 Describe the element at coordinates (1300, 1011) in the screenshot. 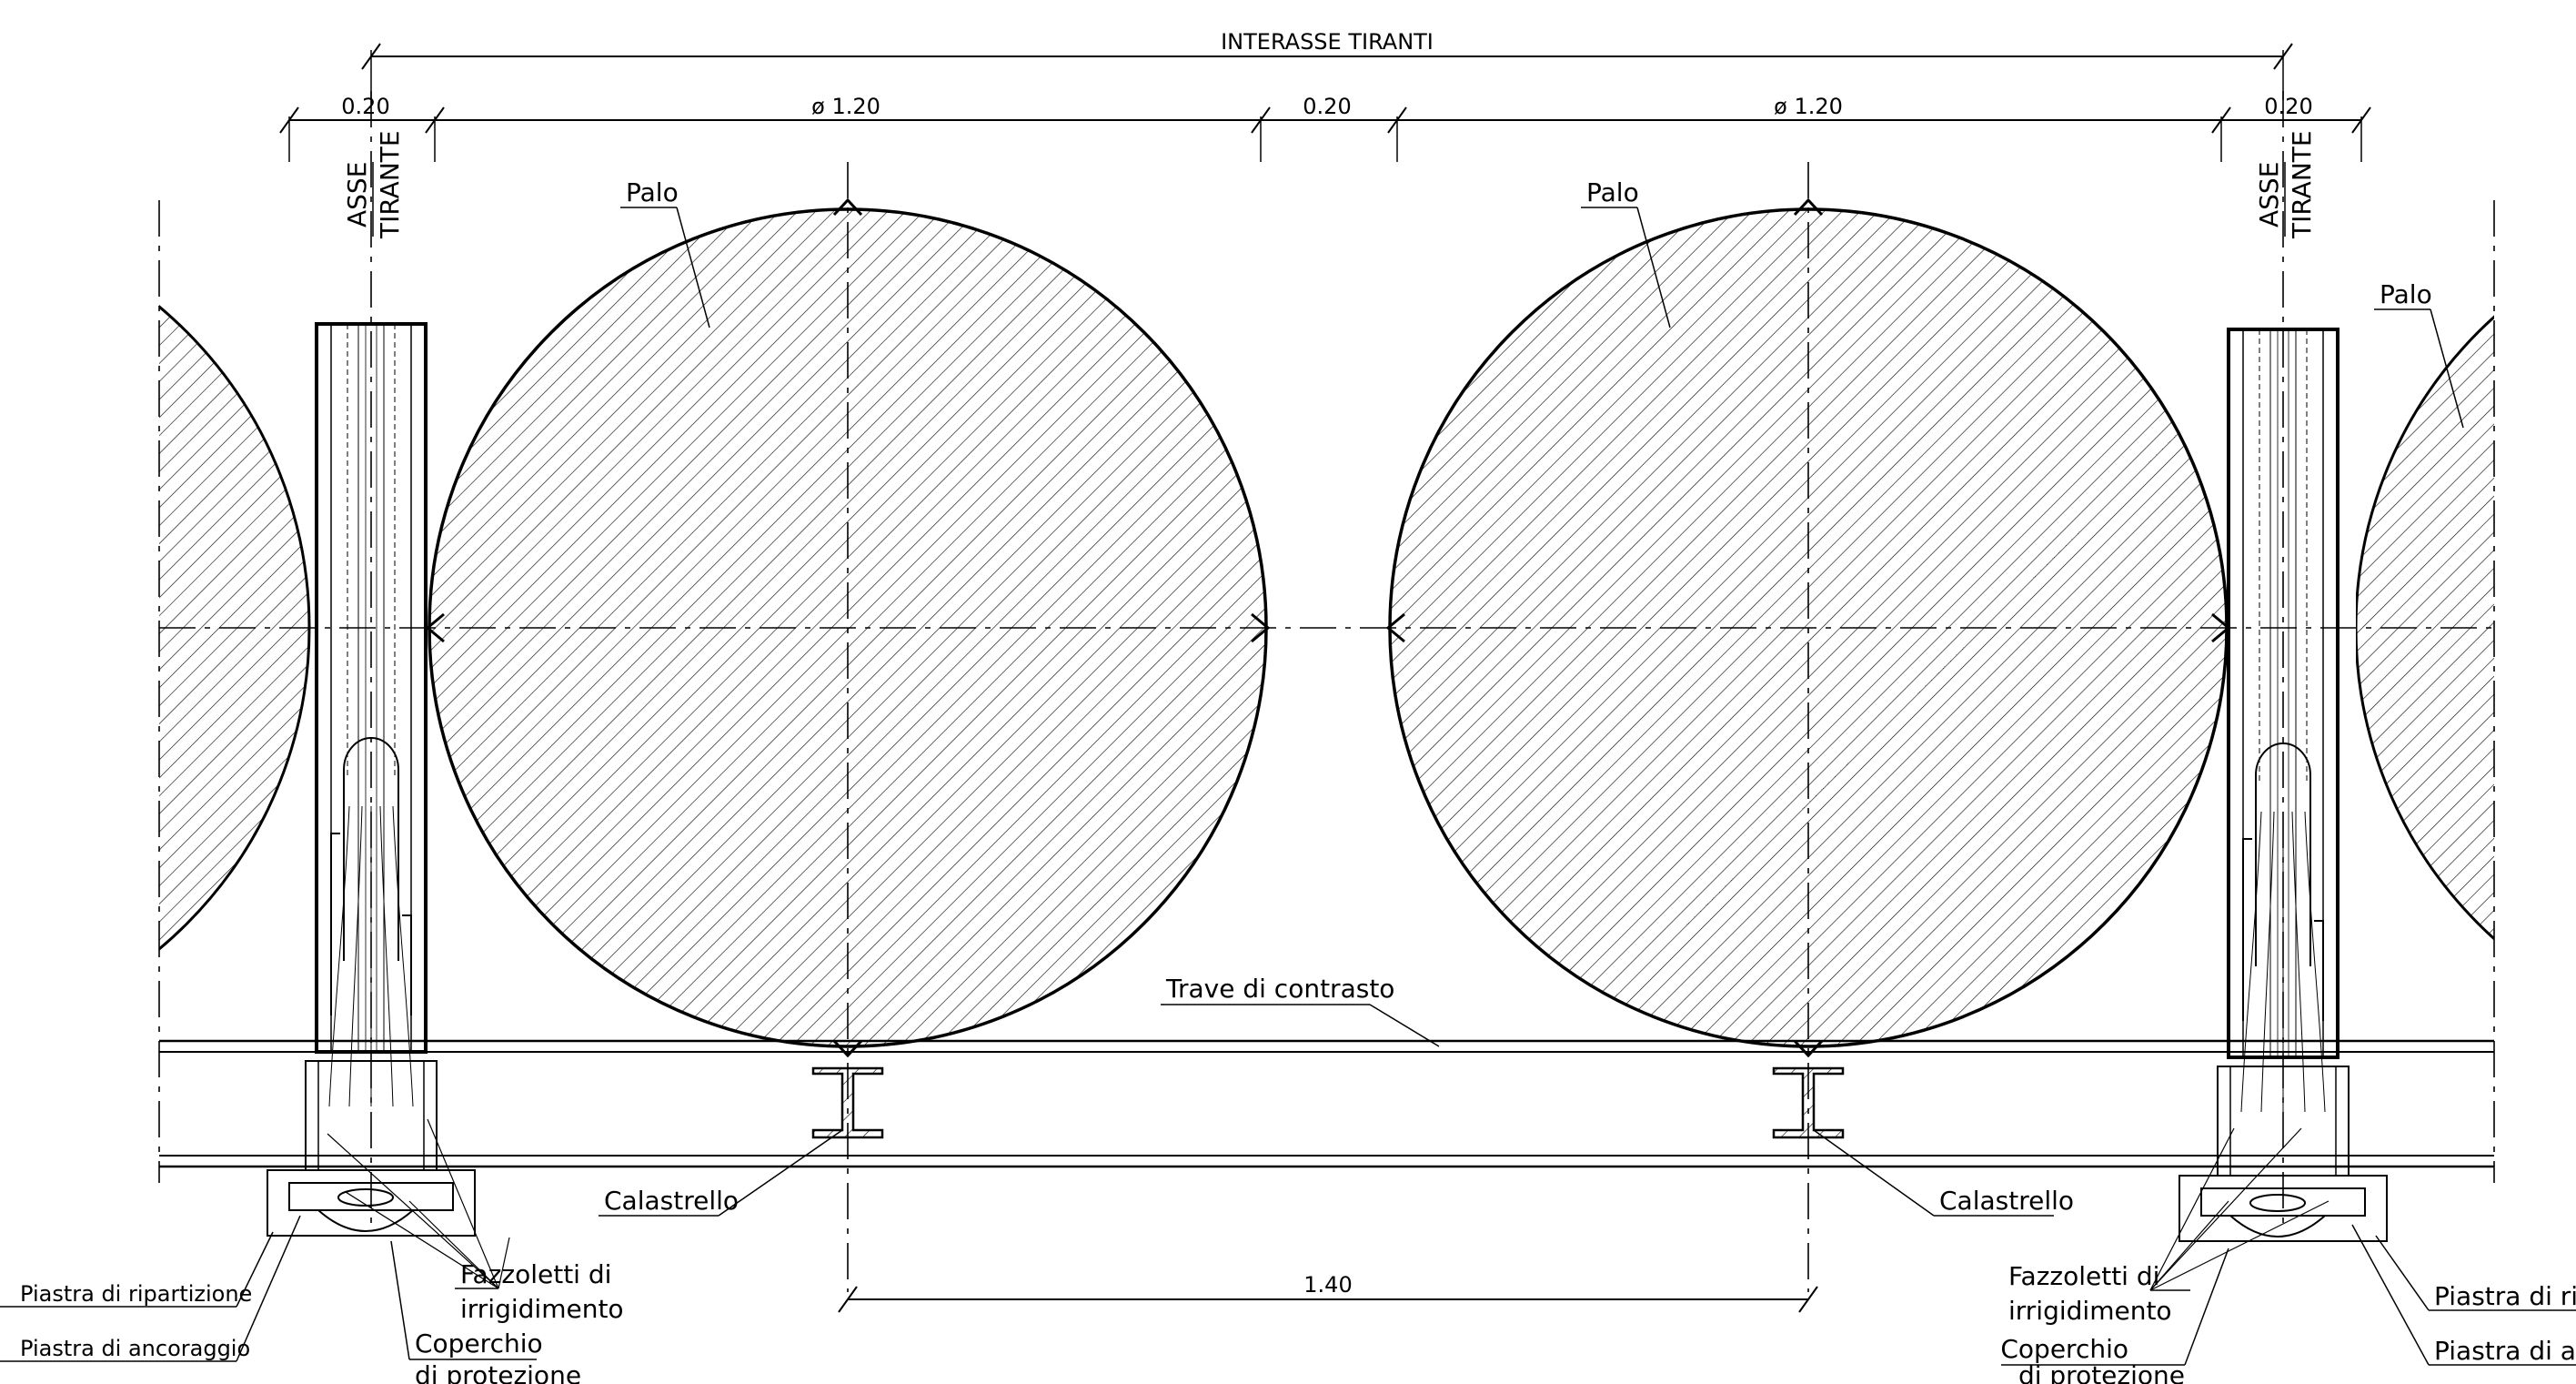

I see `trave-label-group: Trave di contrasto` at that location.